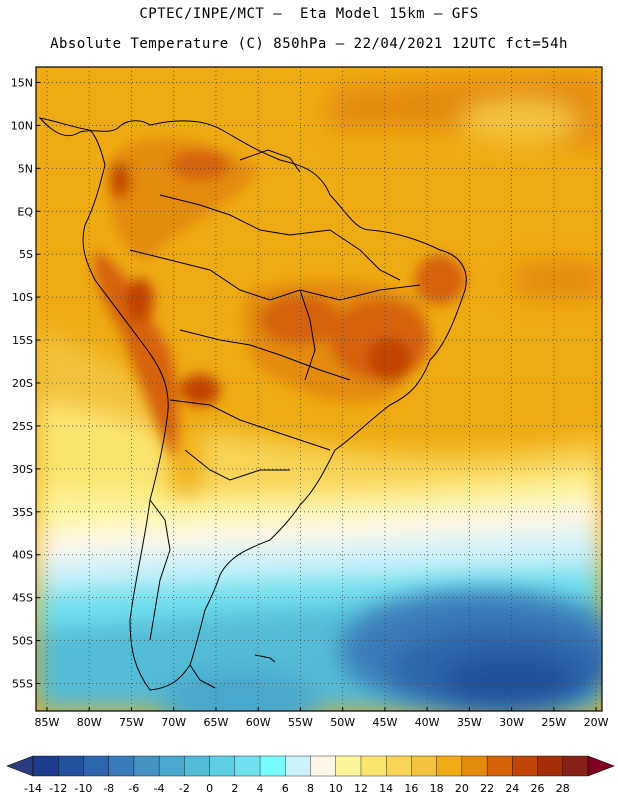 The width and height of the screenshot is (618, 800). I want to click on colorbar-label: -2, so click(184, 788).